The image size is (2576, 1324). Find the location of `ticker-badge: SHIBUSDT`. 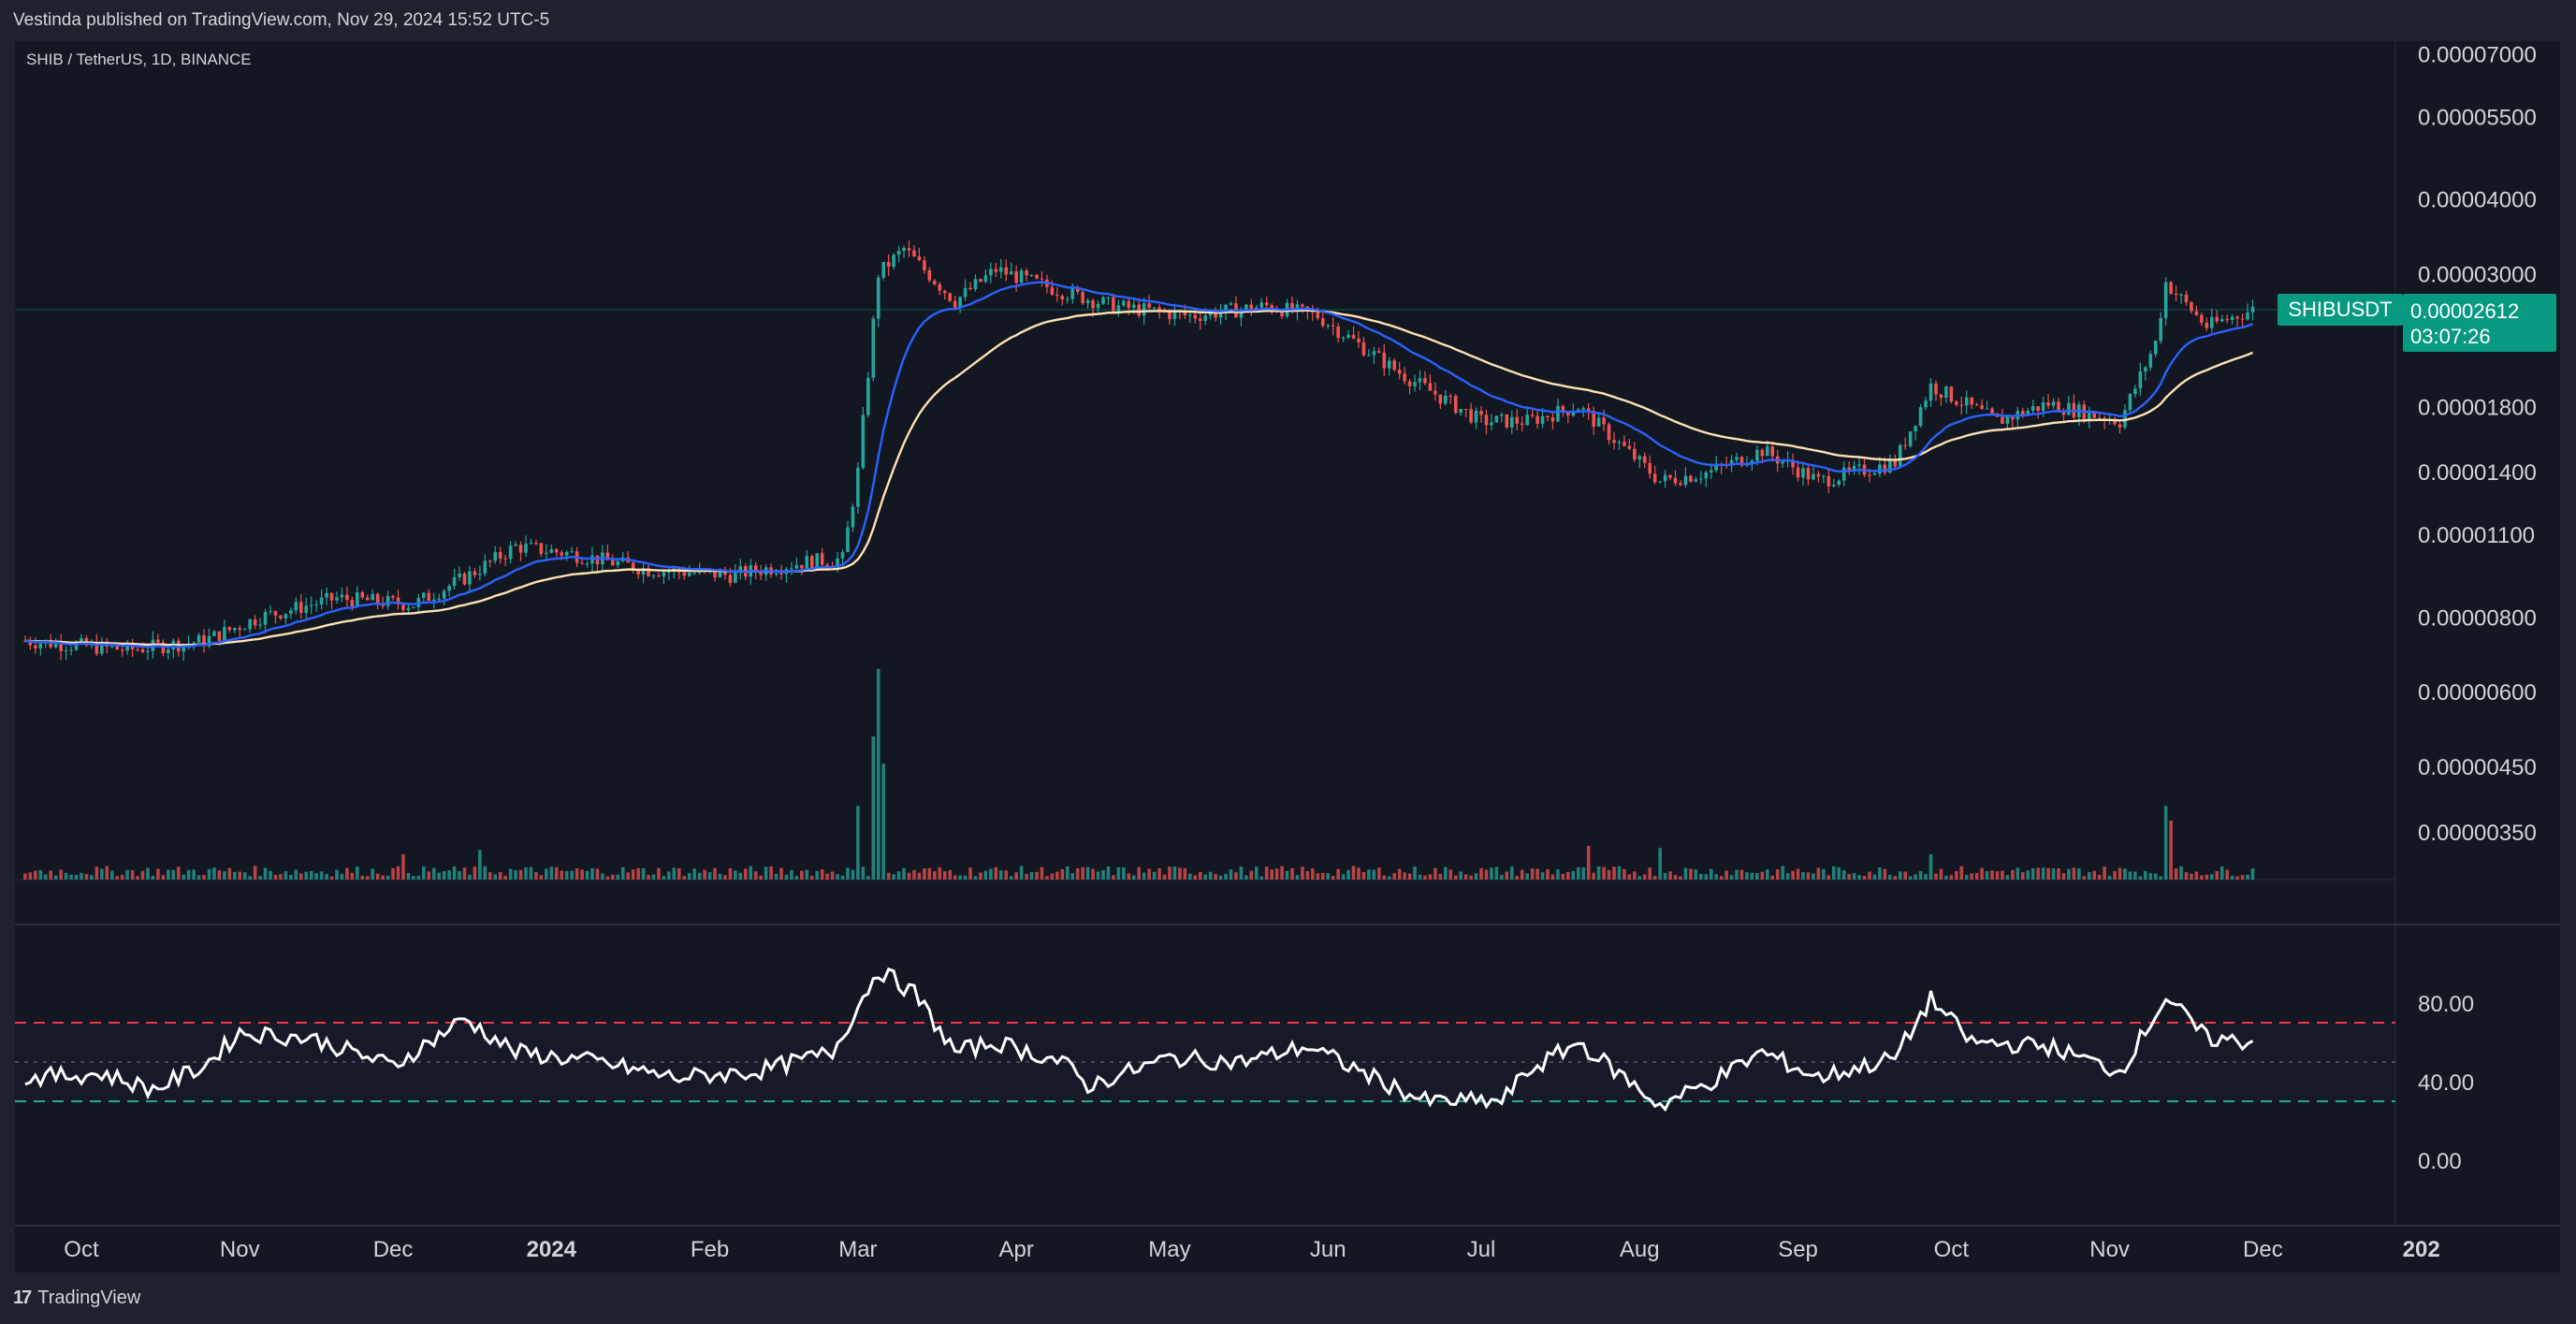

ticker-badge: SHIBUSDT is located at coordinates (2340, 310).